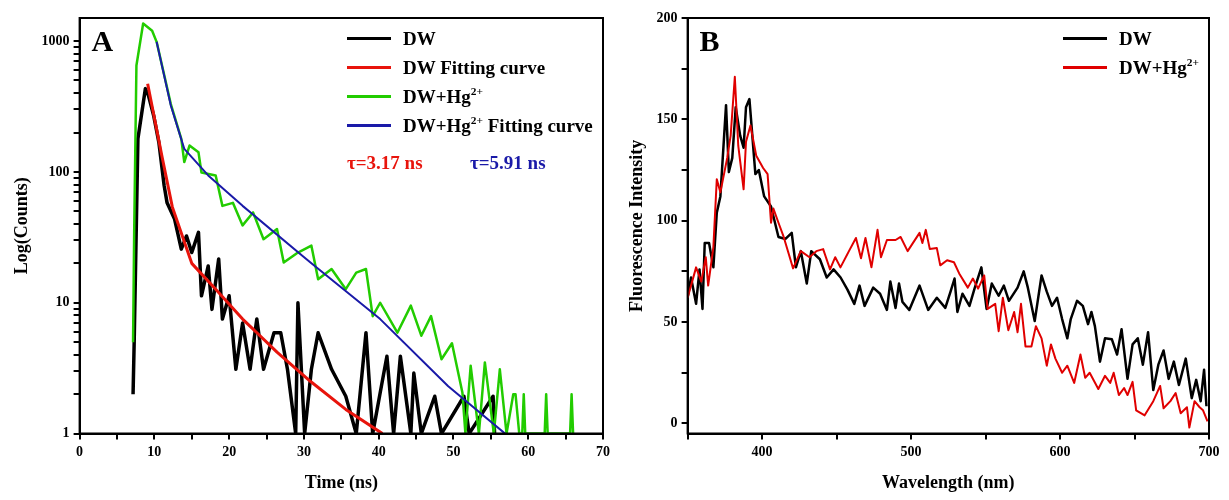 The width and height of the screenshot is (1229, 500). I want to click on chart-title: B, so click(709, 40).